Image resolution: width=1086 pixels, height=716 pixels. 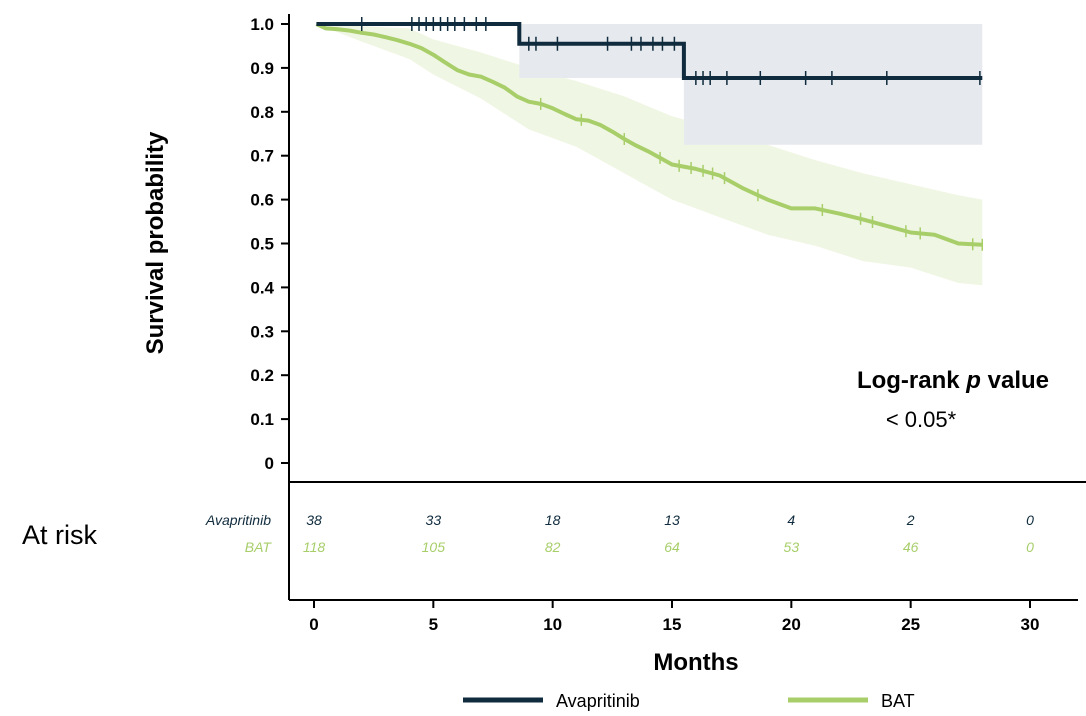 What do you see at coordinates (262, 287) in the screenshot?
I see `y-tick-label: 0.4` at bounding box center [262, 287].